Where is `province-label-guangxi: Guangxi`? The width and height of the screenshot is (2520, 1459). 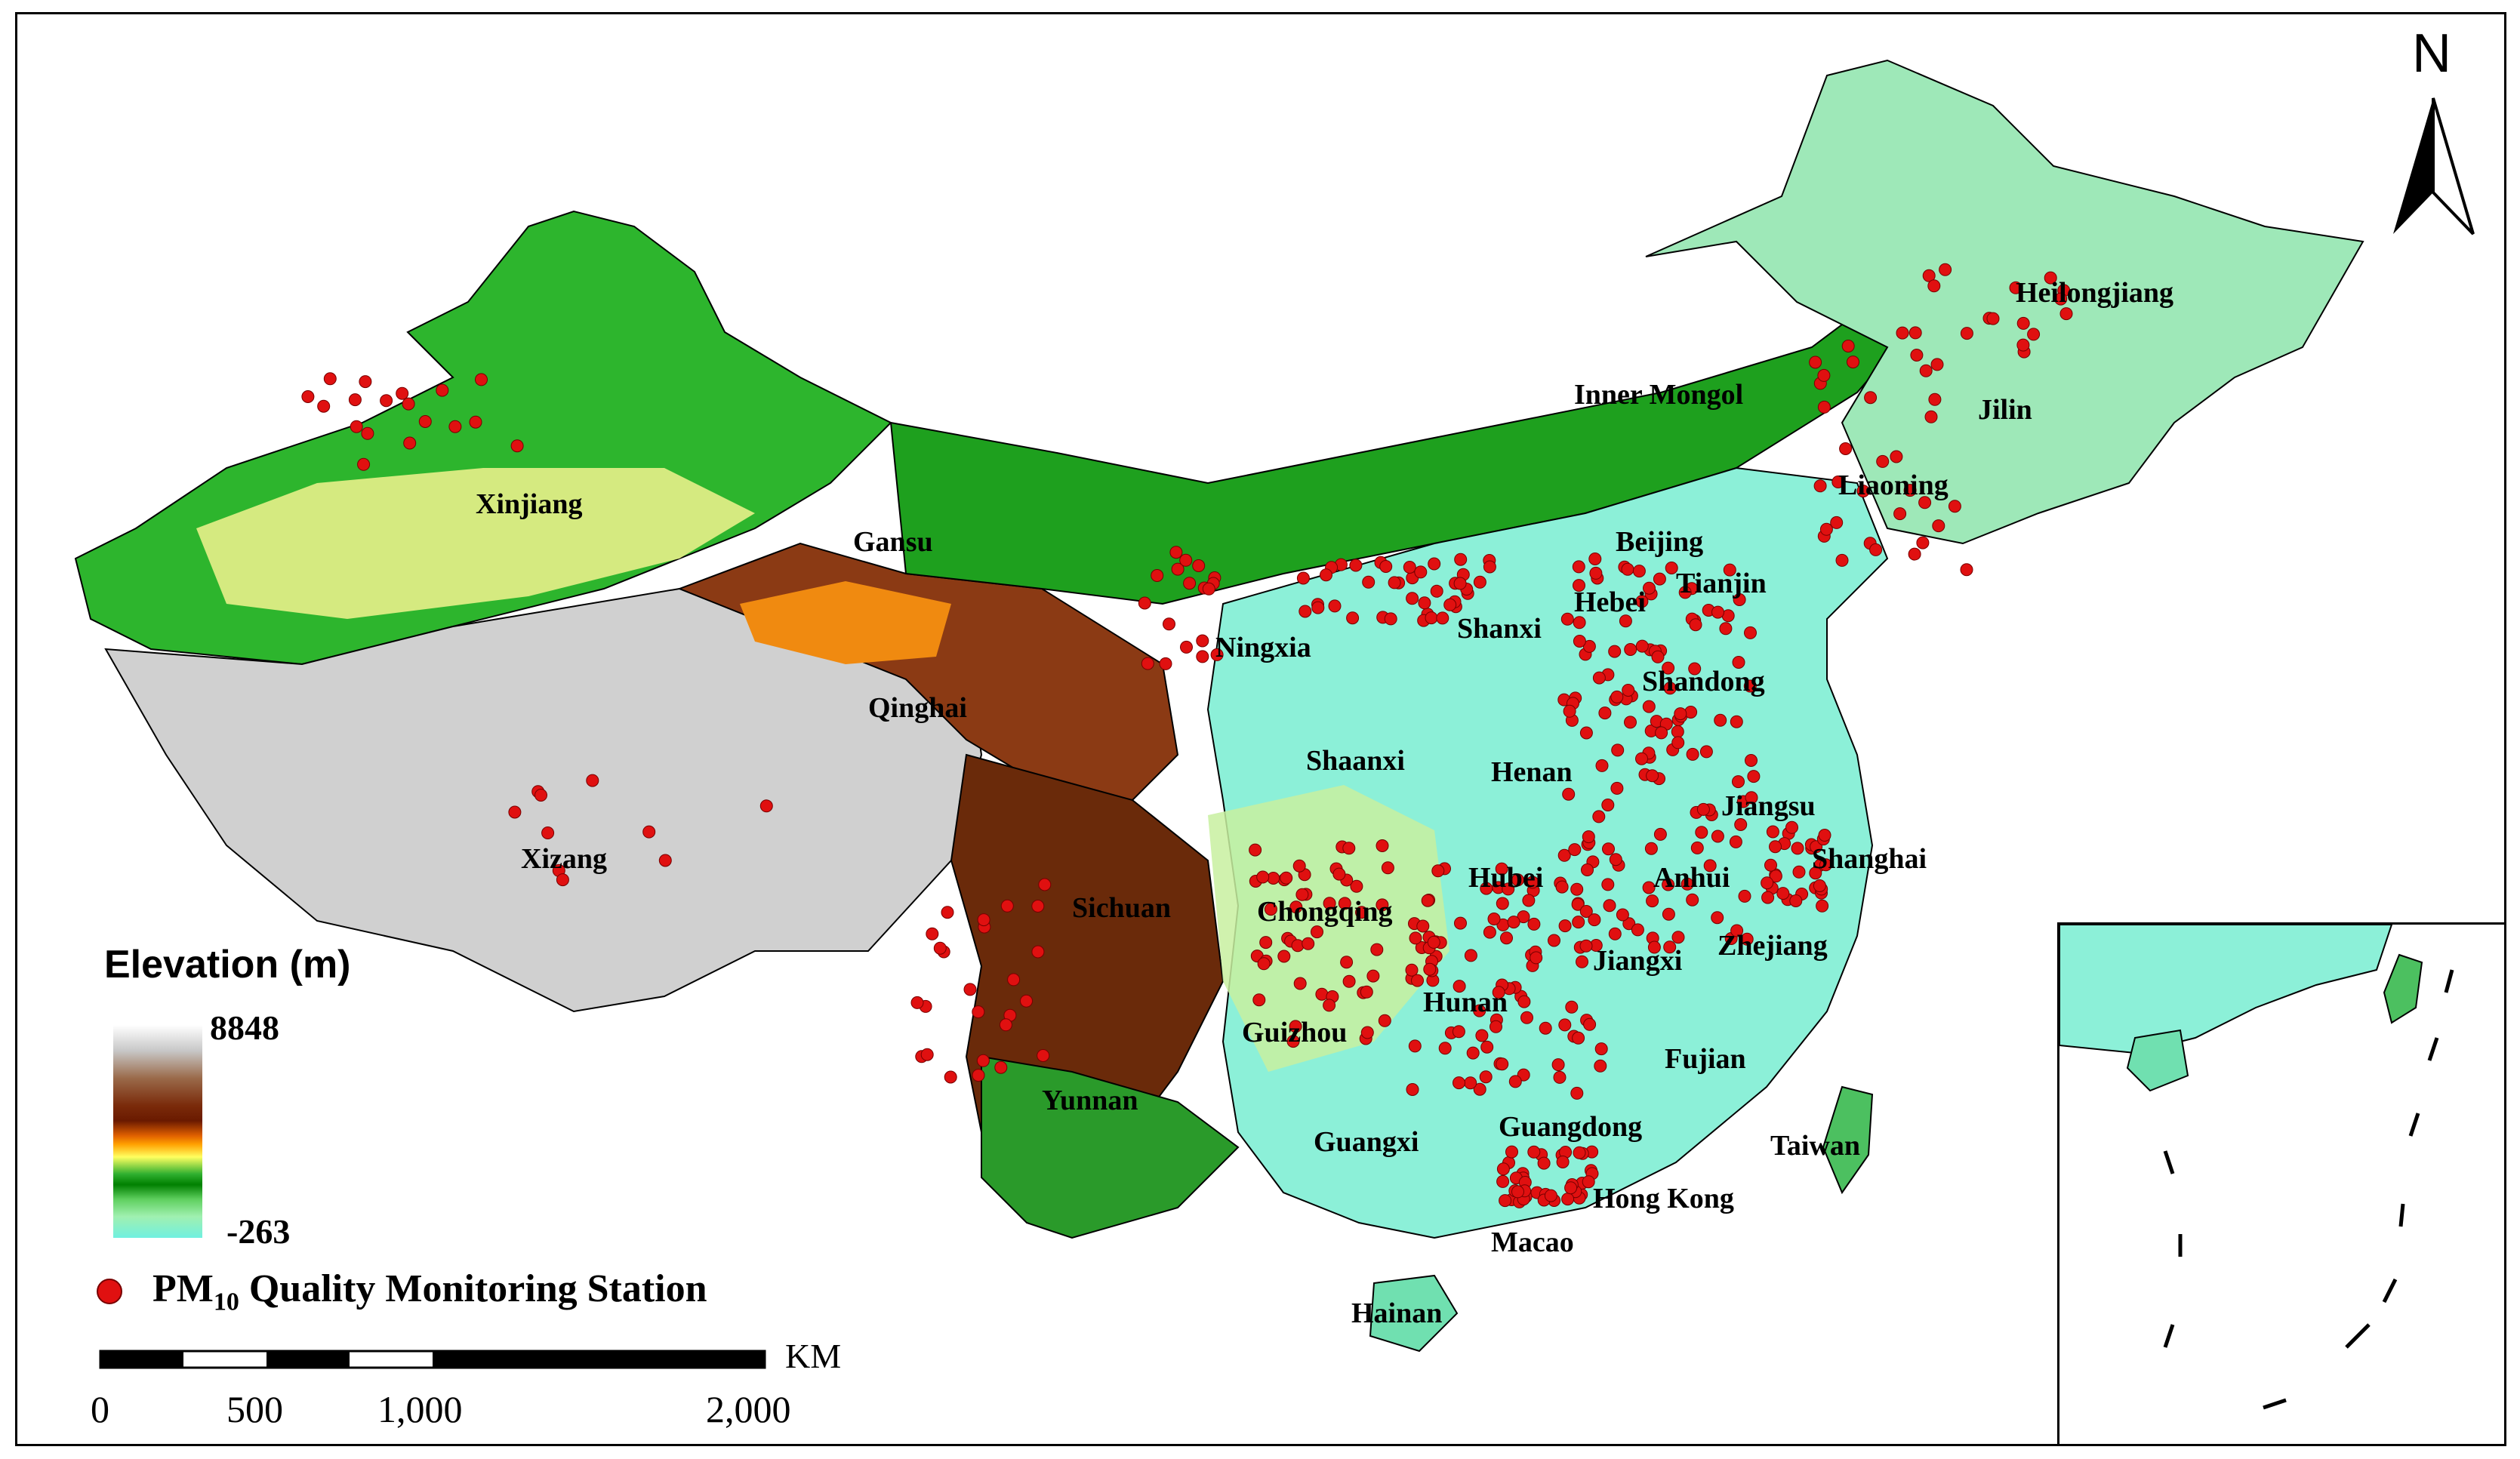
province-label-guangxi: Guangxi is located at coordinates (1366, 1142).